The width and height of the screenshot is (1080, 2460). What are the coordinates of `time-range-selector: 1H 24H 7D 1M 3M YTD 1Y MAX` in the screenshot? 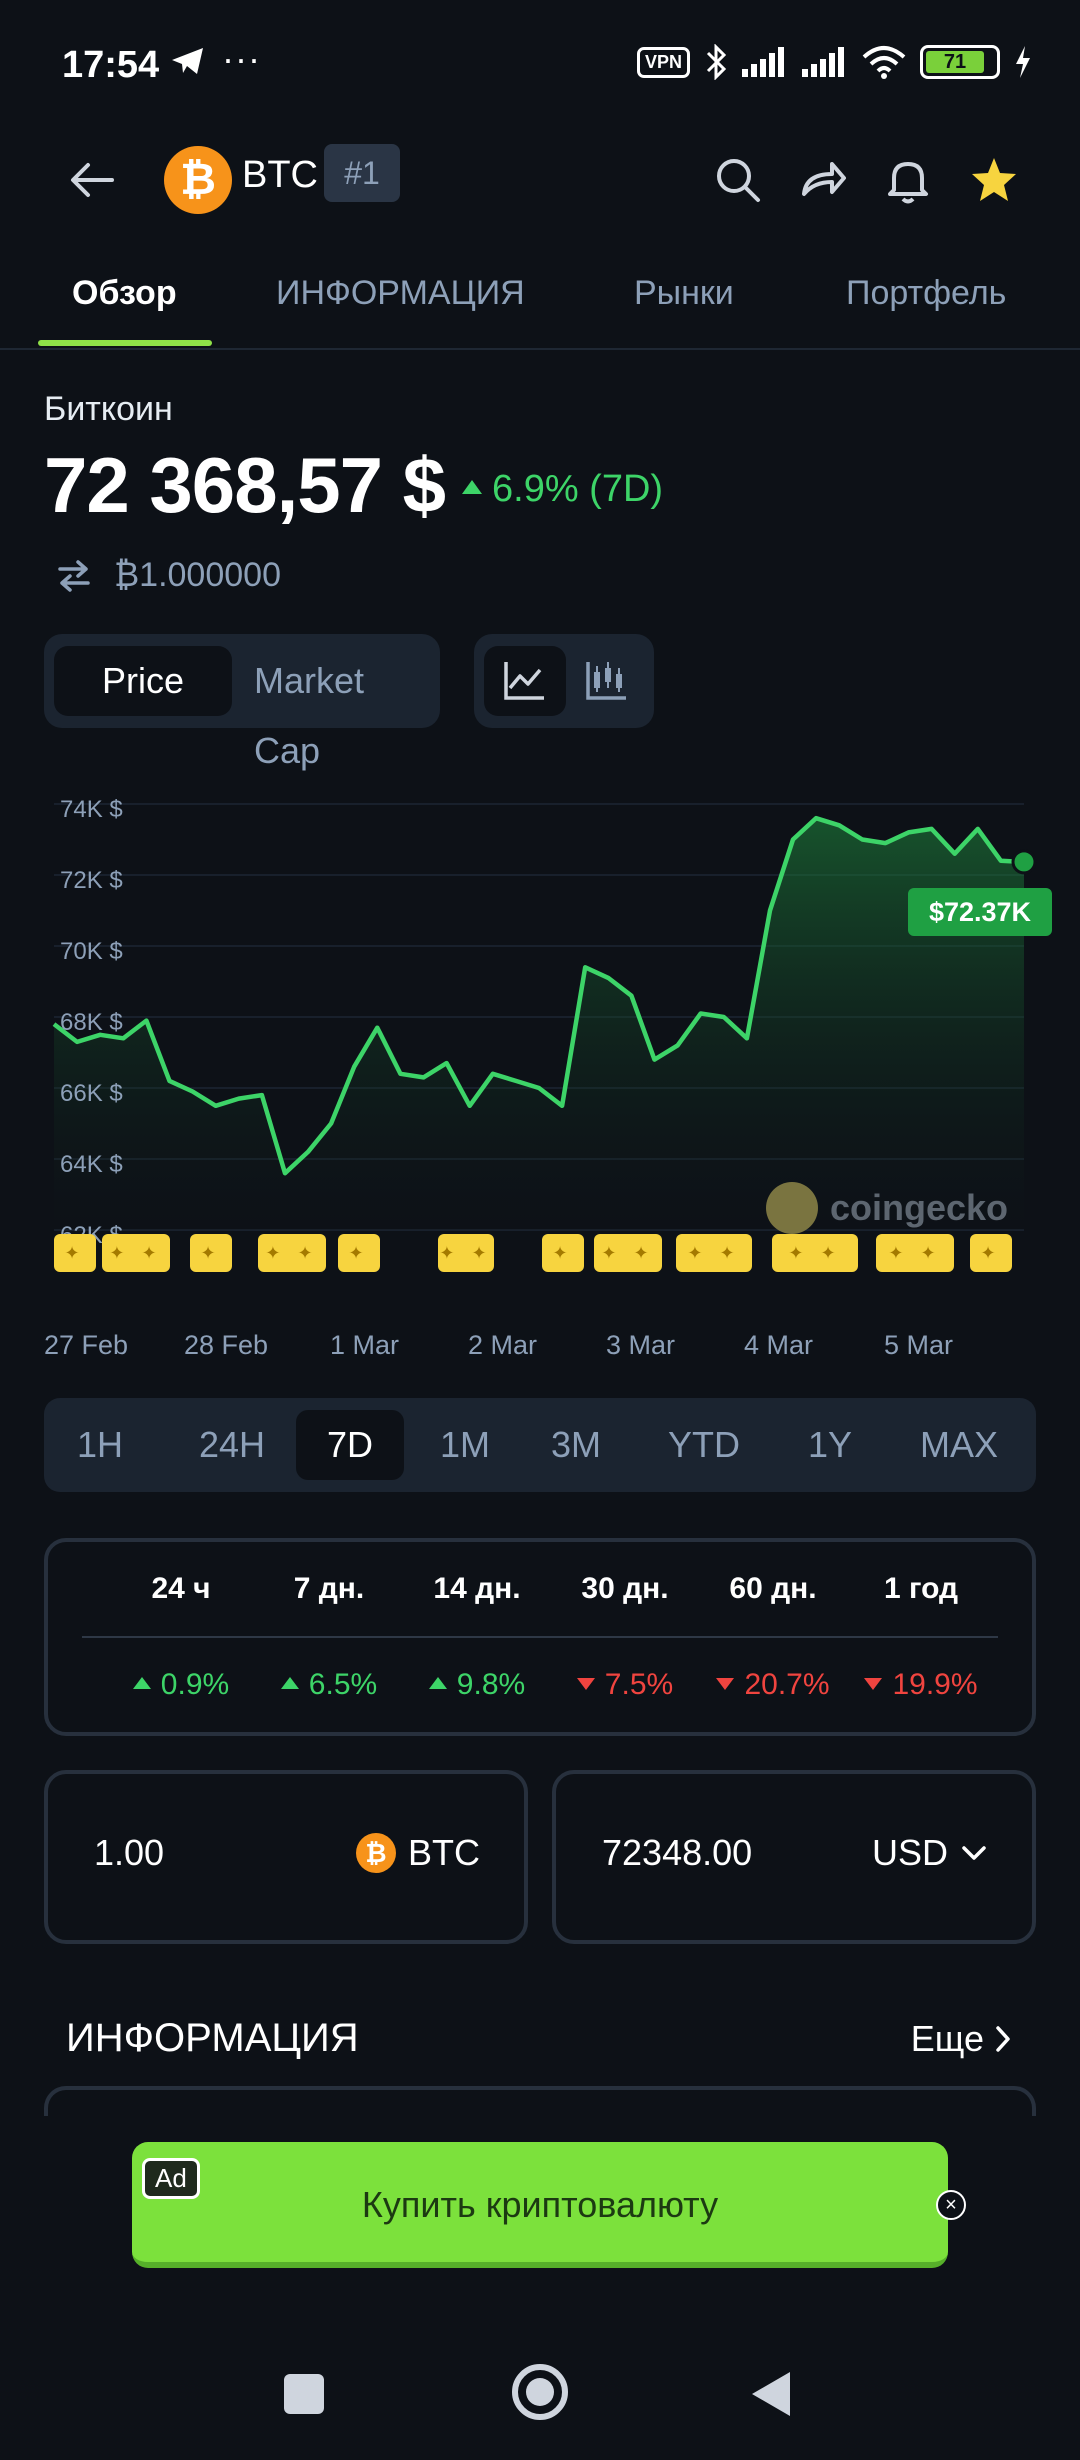 It's located at (540, 1445).